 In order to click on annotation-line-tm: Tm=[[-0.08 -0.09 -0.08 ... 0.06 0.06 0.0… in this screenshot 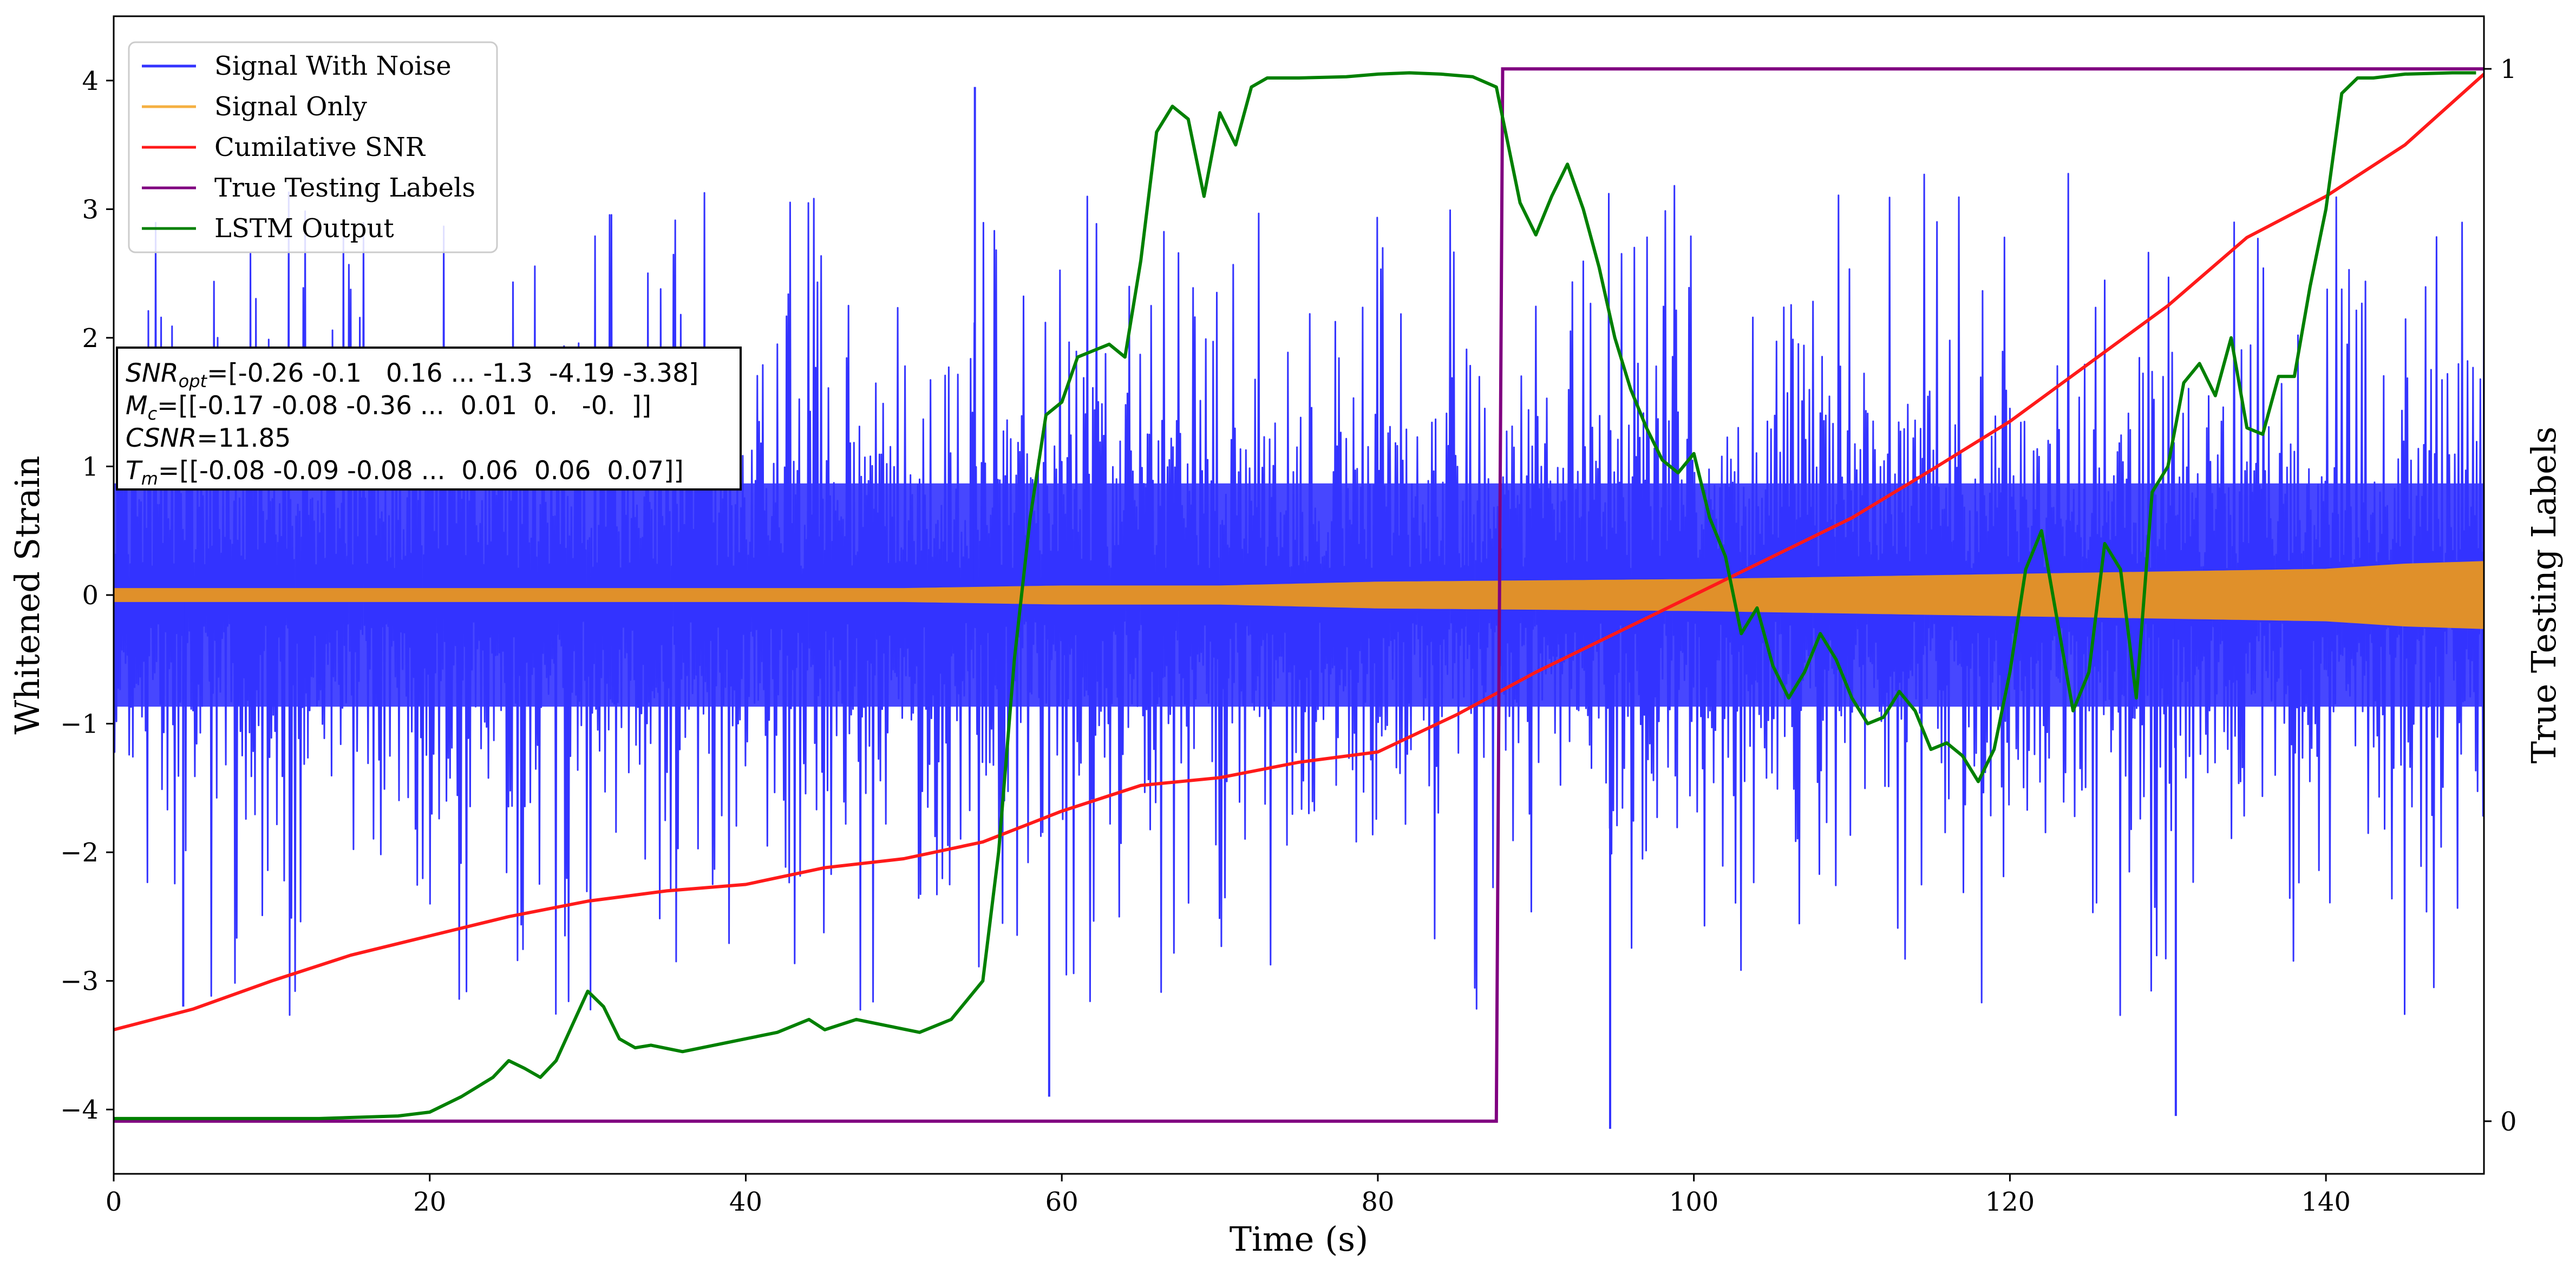, I will do `click(405, 472)`.